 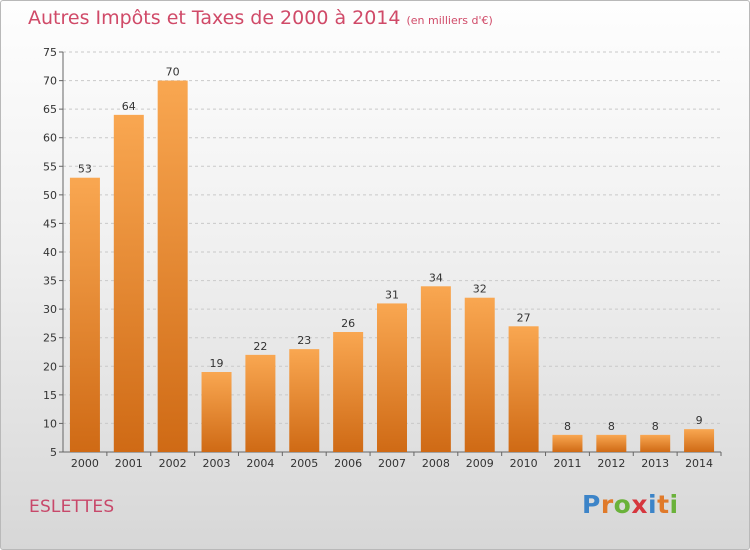 What do you see at coordinates (304, 340) in the screenshot?
I see `bar-value-label: 23` at bounding box center [304, 340].